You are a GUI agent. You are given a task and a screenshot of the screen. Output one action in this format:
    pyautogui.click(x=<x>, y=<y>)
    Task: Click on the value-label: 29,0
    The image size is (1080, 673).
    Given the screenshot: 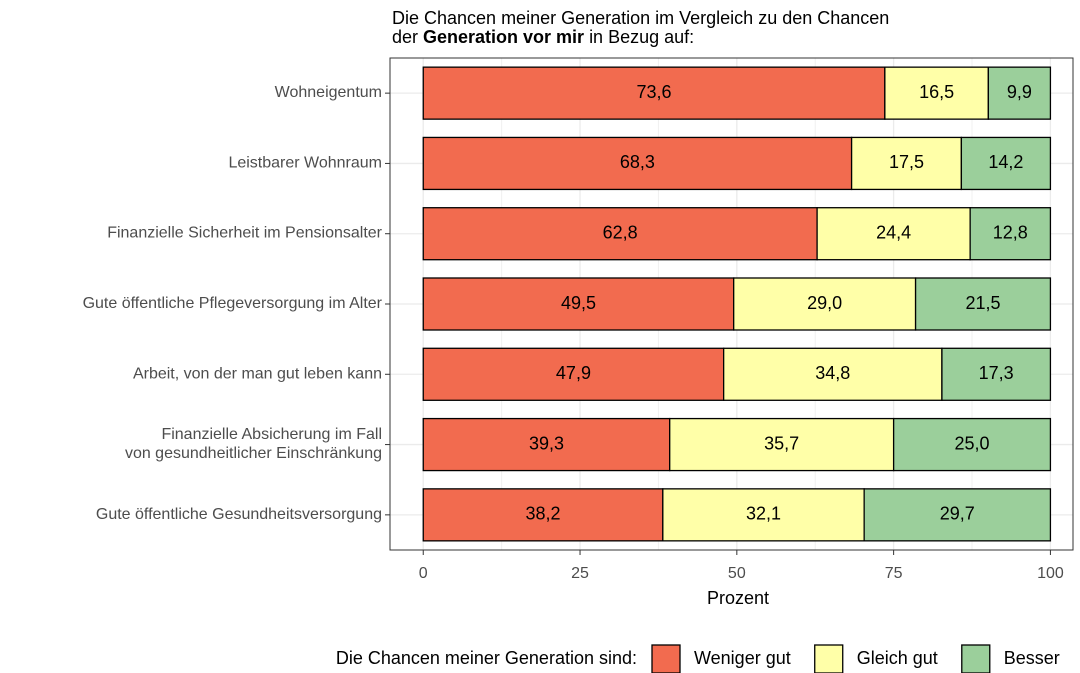 What is the action you would take?
    pyautogui.click(x=824, y=303)
    